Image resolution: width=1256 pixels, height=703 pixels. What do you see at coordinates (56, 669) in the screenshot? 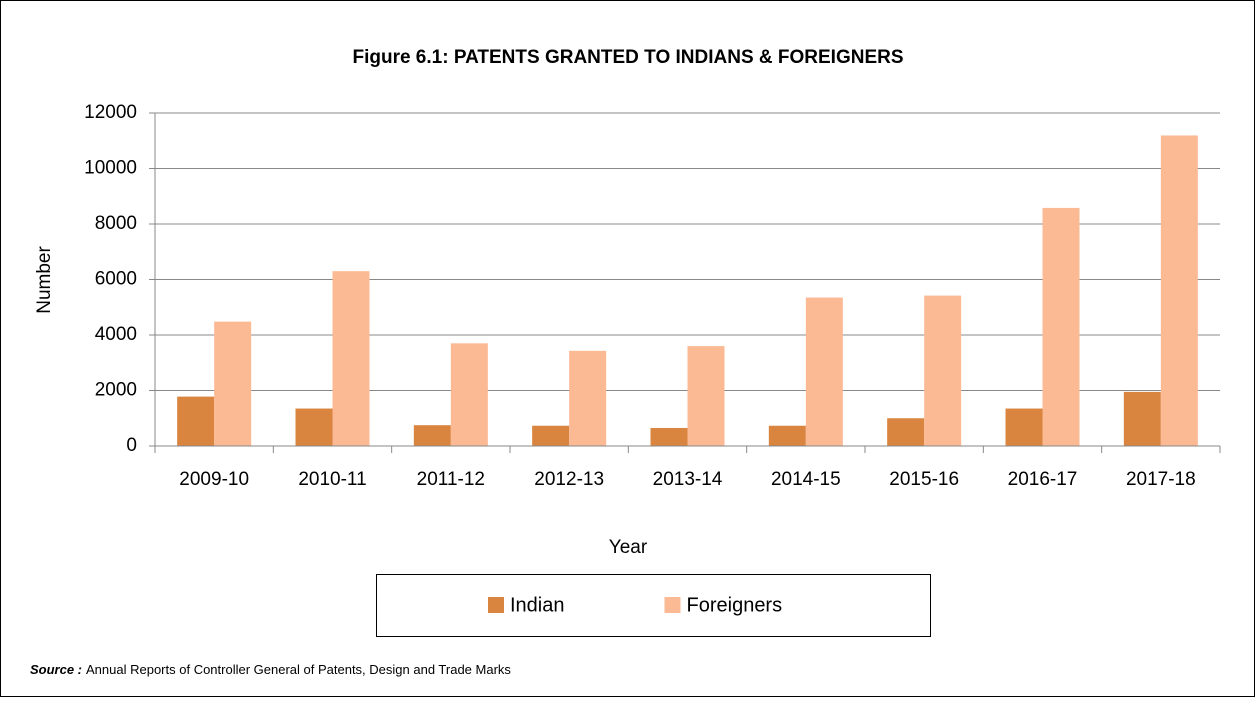
I see `source-label: Source :` at bounding box center [56, 669].